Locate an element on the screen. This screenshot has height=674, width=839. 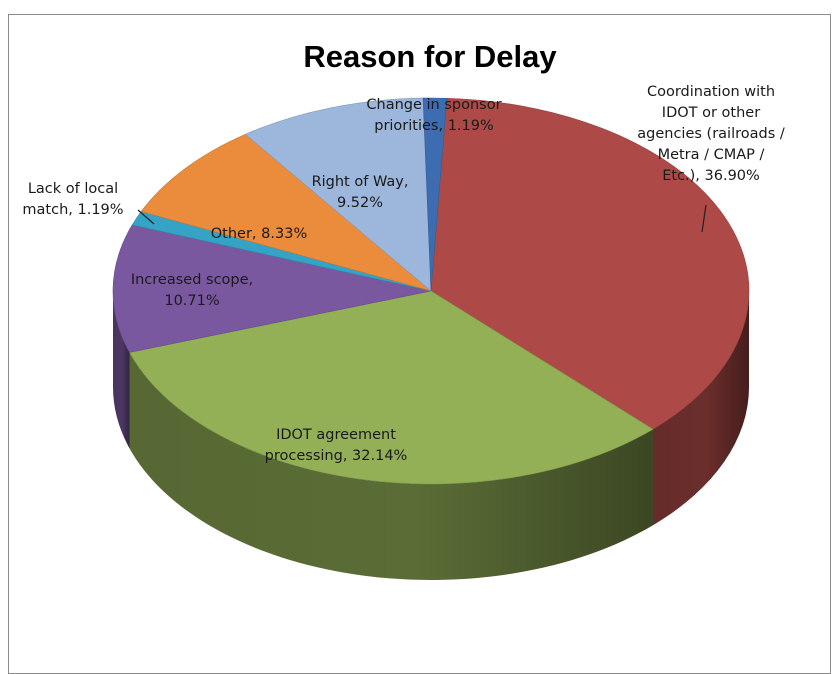
leader-lines is located at coordinates (422, 218).